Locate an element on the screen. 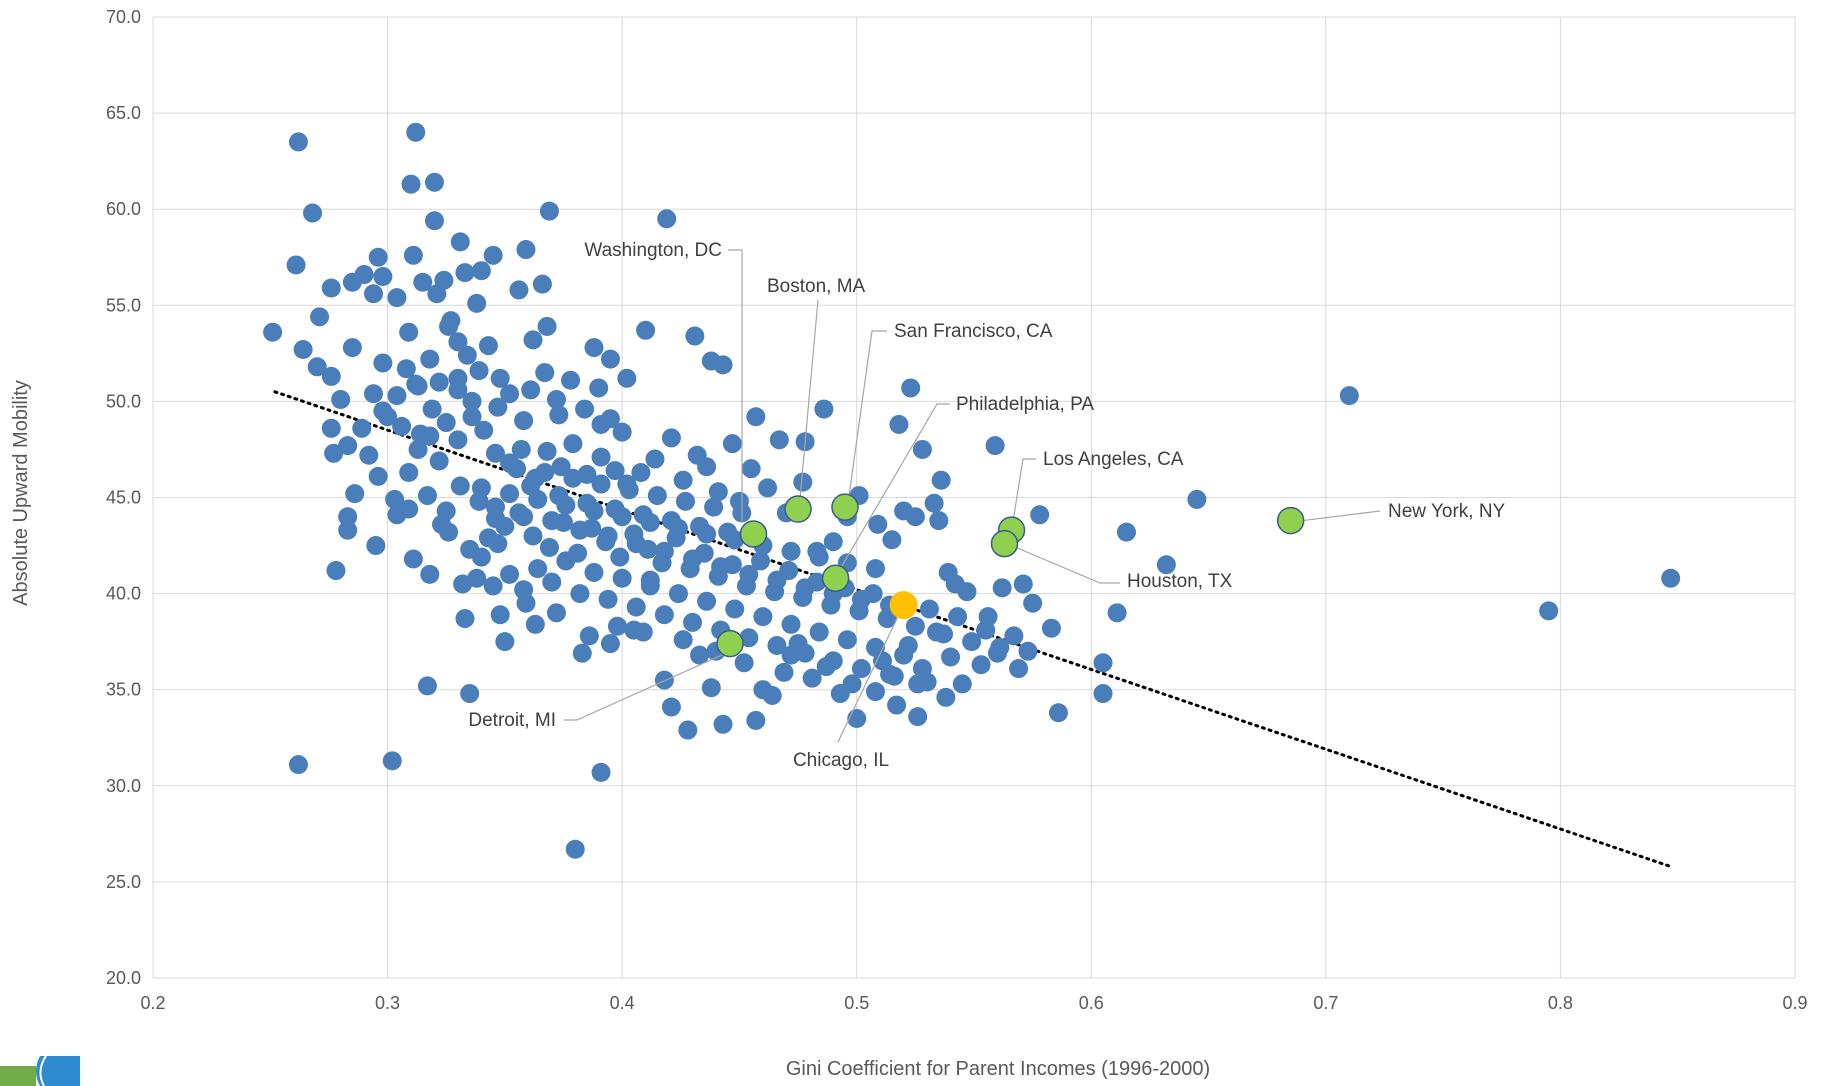  callout-label: Washington, DC is located at coordinates (653, 250).